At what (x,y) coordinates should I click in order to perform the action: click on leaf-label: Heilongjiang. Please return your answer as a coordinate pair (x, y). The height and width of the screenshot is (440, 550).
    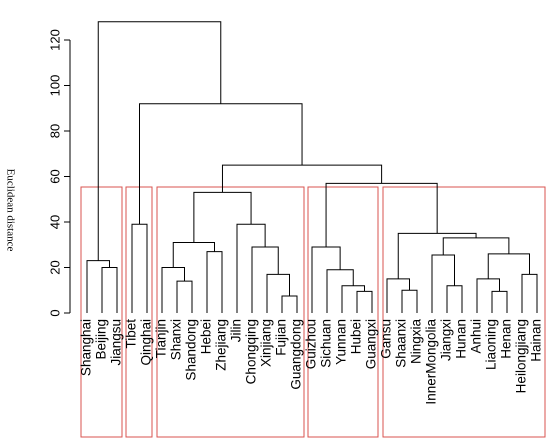
    Looking at the image, I should click on (521, 356).